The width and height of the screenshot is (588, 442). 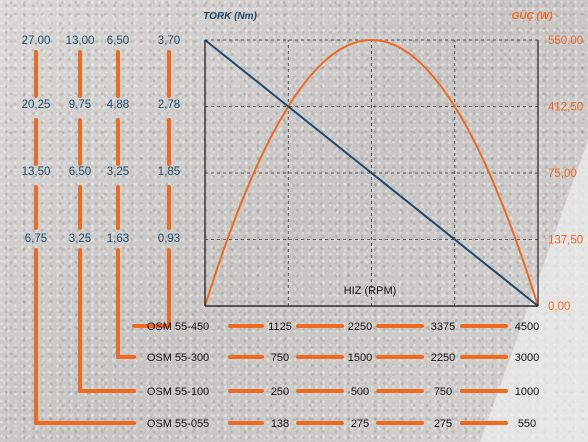 I want to click on torque-tick-label: 13,50, so click(x=36, y=172).